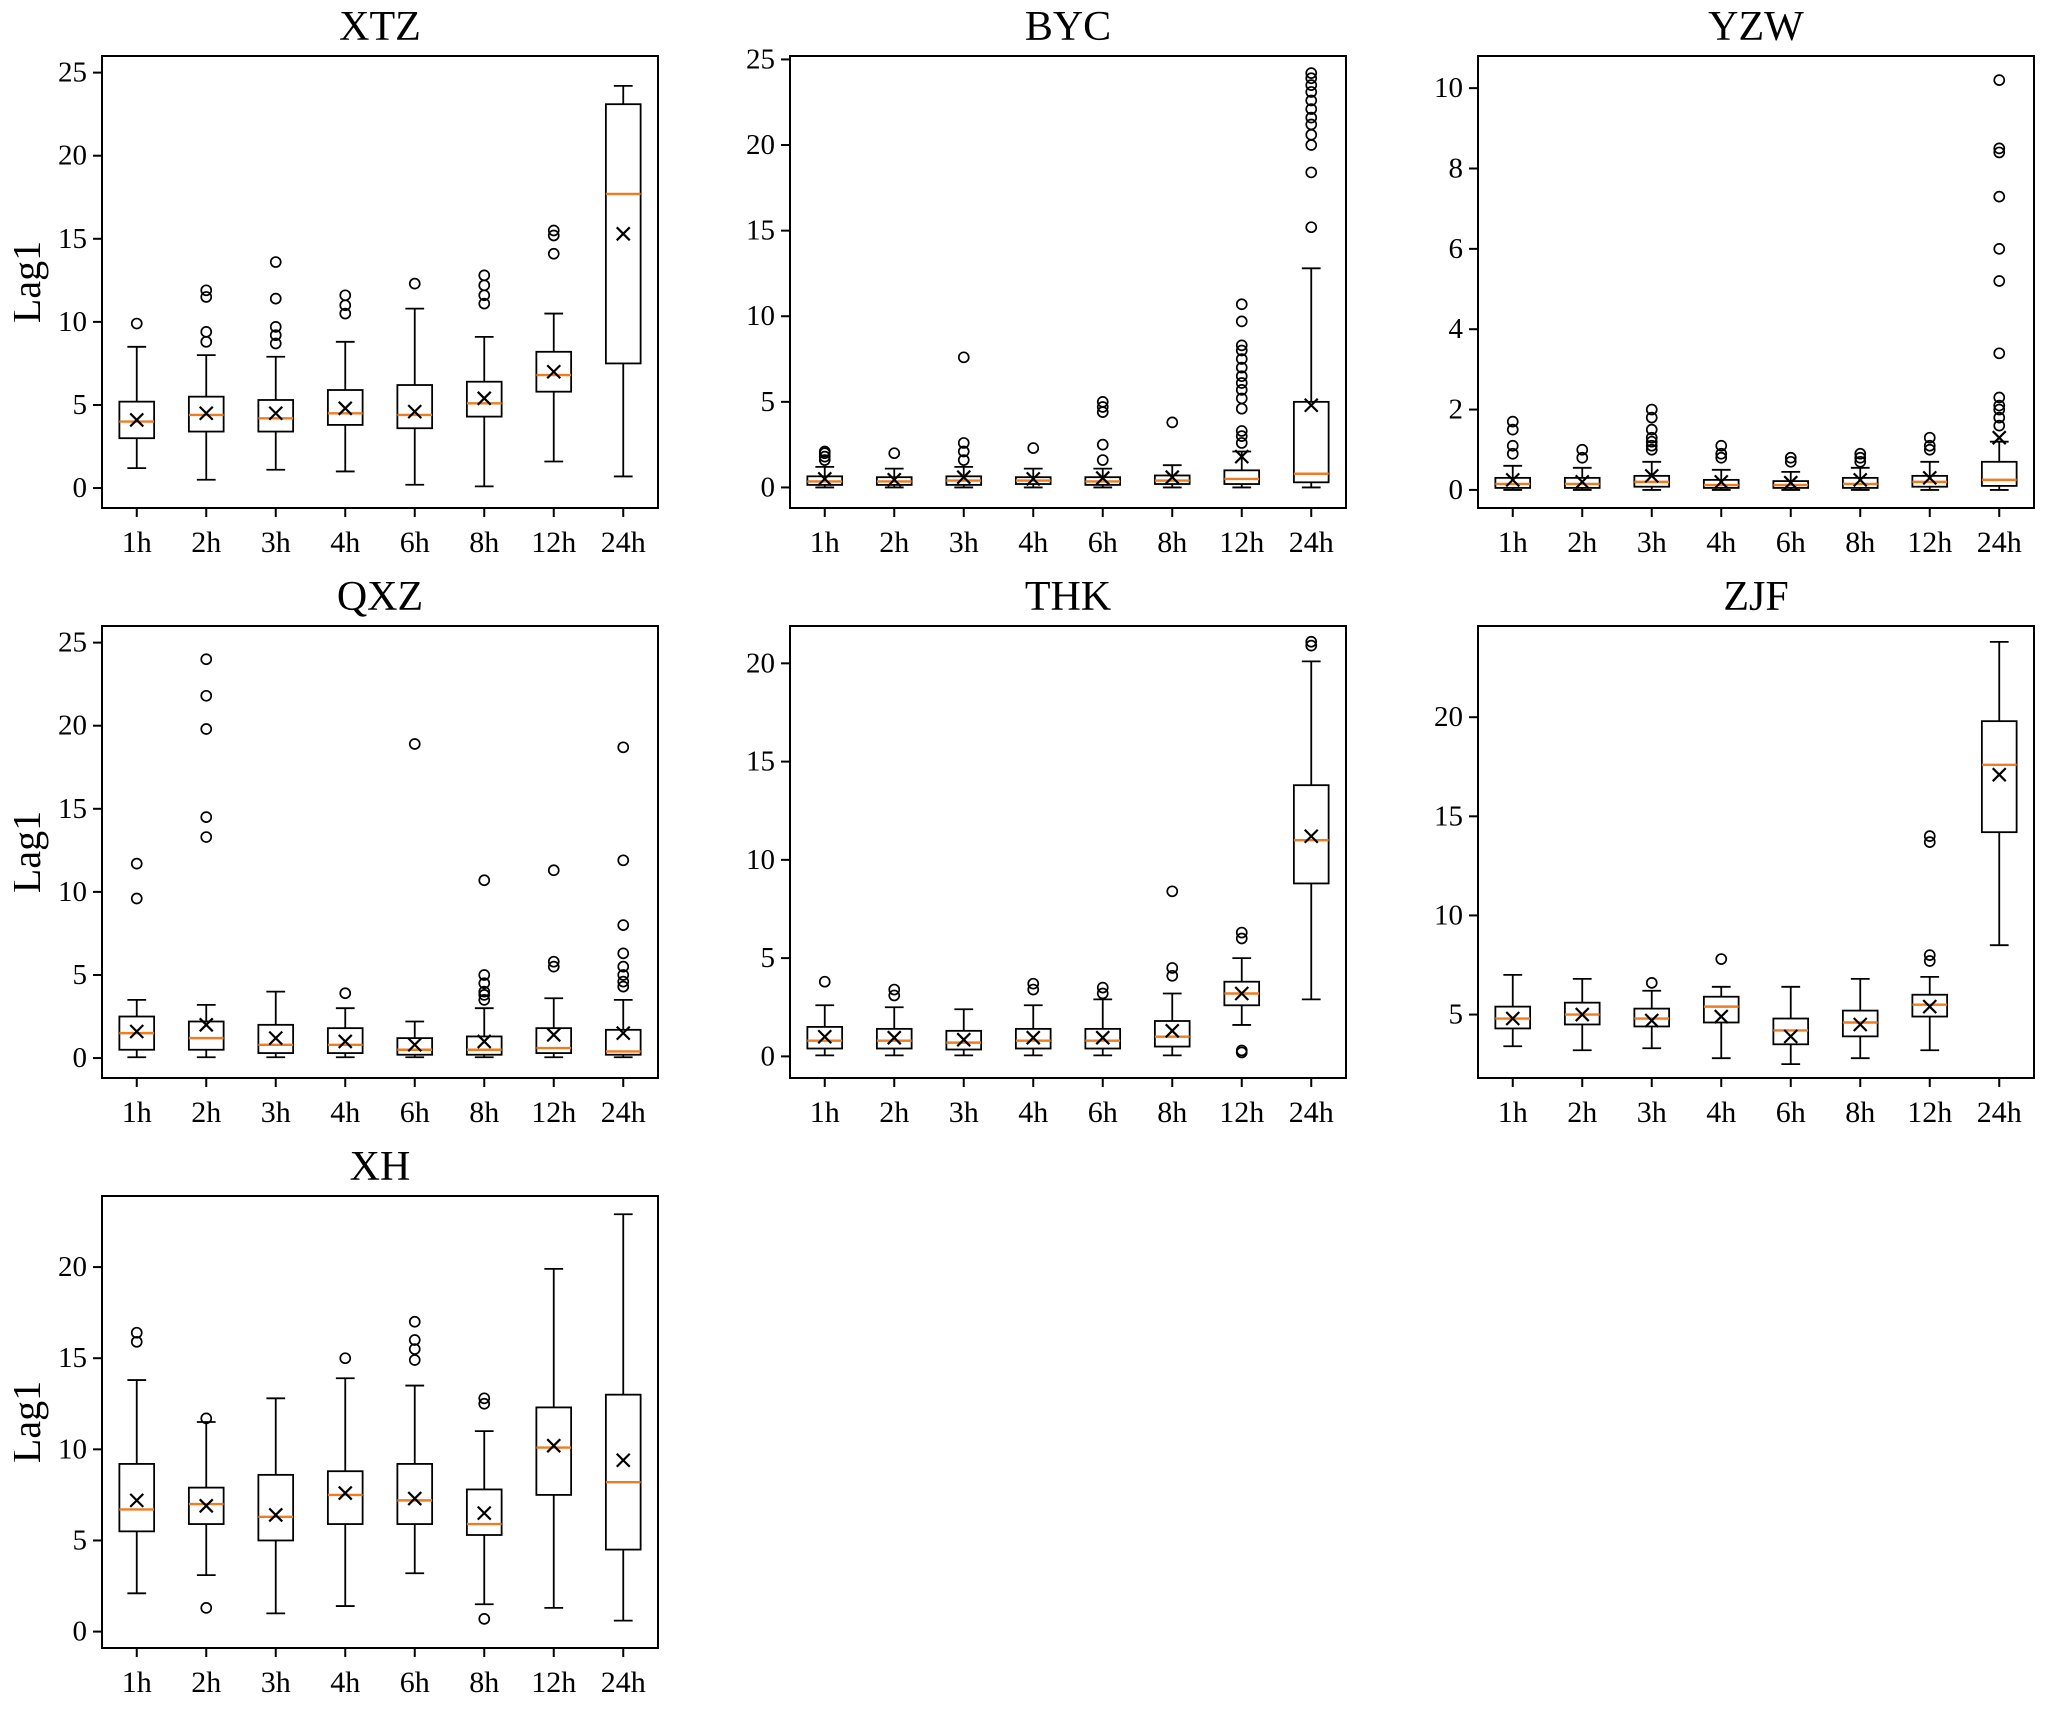 This screenshot has width=2064, height=1712. Describe the element at coordinates (1033, 465) in the screenshot. I see `box-group-4h` at that location.